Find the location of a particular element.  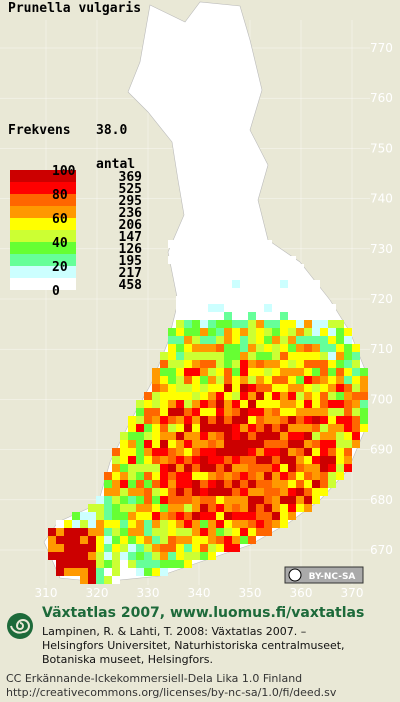

easting-label: 350 is located at coordinates (250, 593).